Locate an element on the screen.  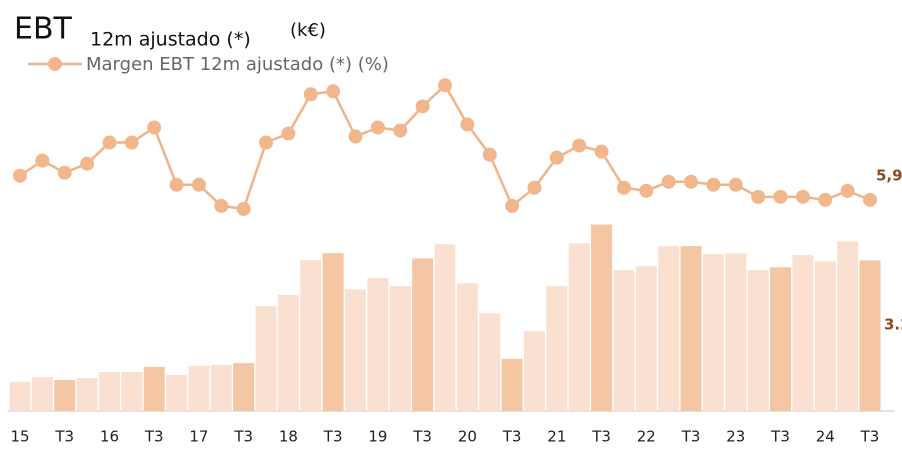
legend-label: Margen EBT 12m ajustado (*) (%) is located at coordinates (237, 64).